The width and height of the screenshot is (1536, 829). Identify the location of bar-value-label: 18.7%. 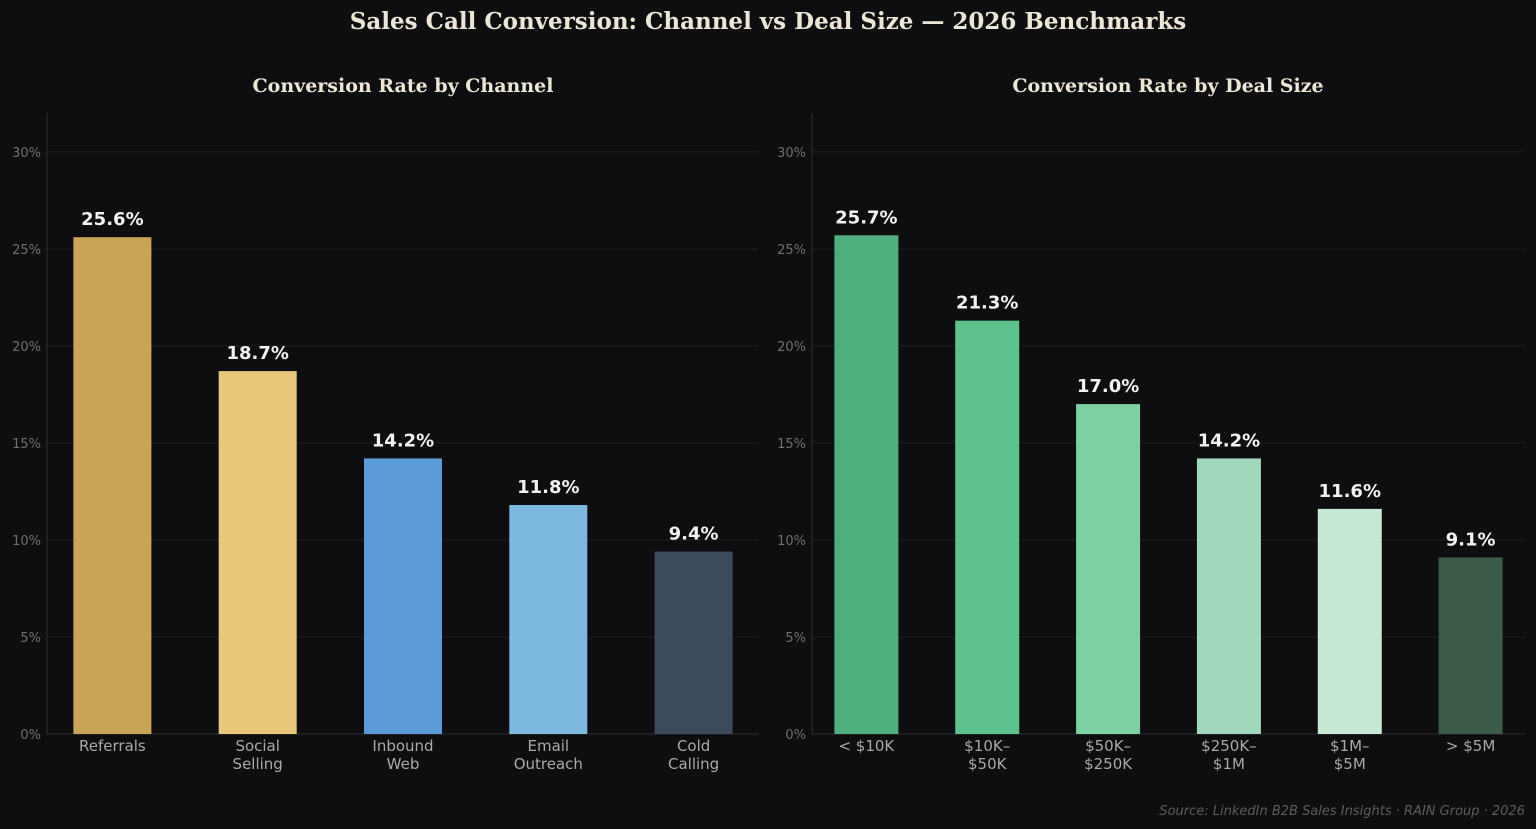
(257, 353).